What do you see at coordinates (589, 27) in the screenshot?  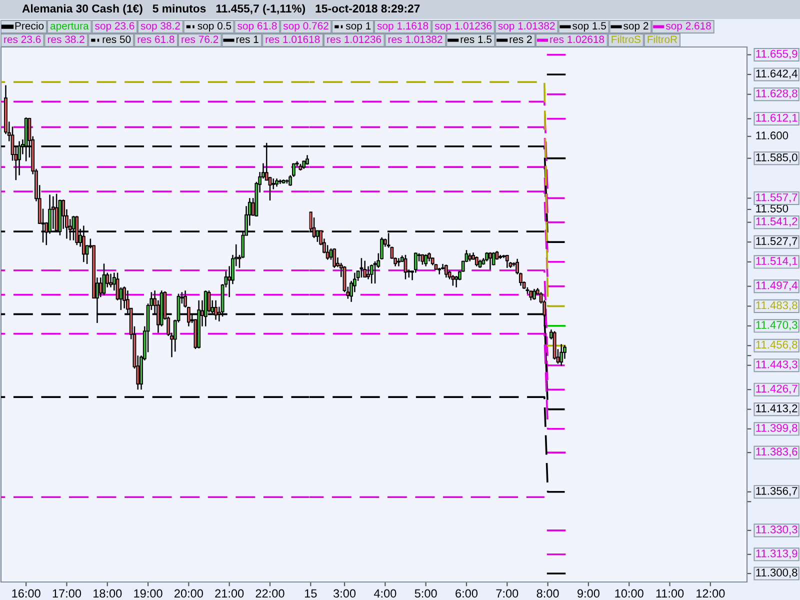 I see `legend-label: sop 1.5` at bounding box center [589, 27].